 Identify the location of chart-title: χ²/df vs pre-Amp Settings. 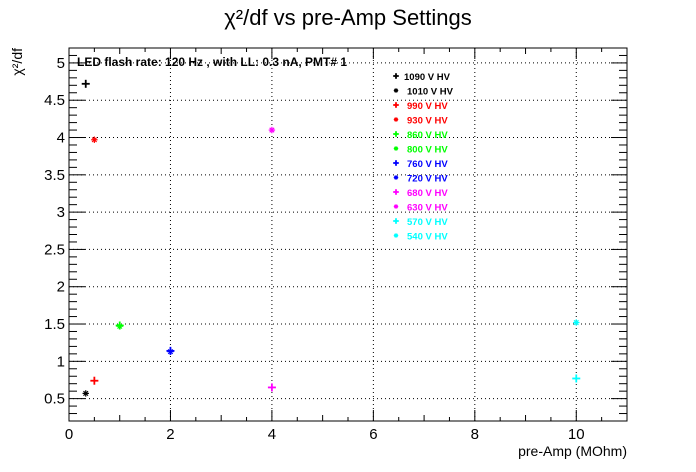
(348, 17).